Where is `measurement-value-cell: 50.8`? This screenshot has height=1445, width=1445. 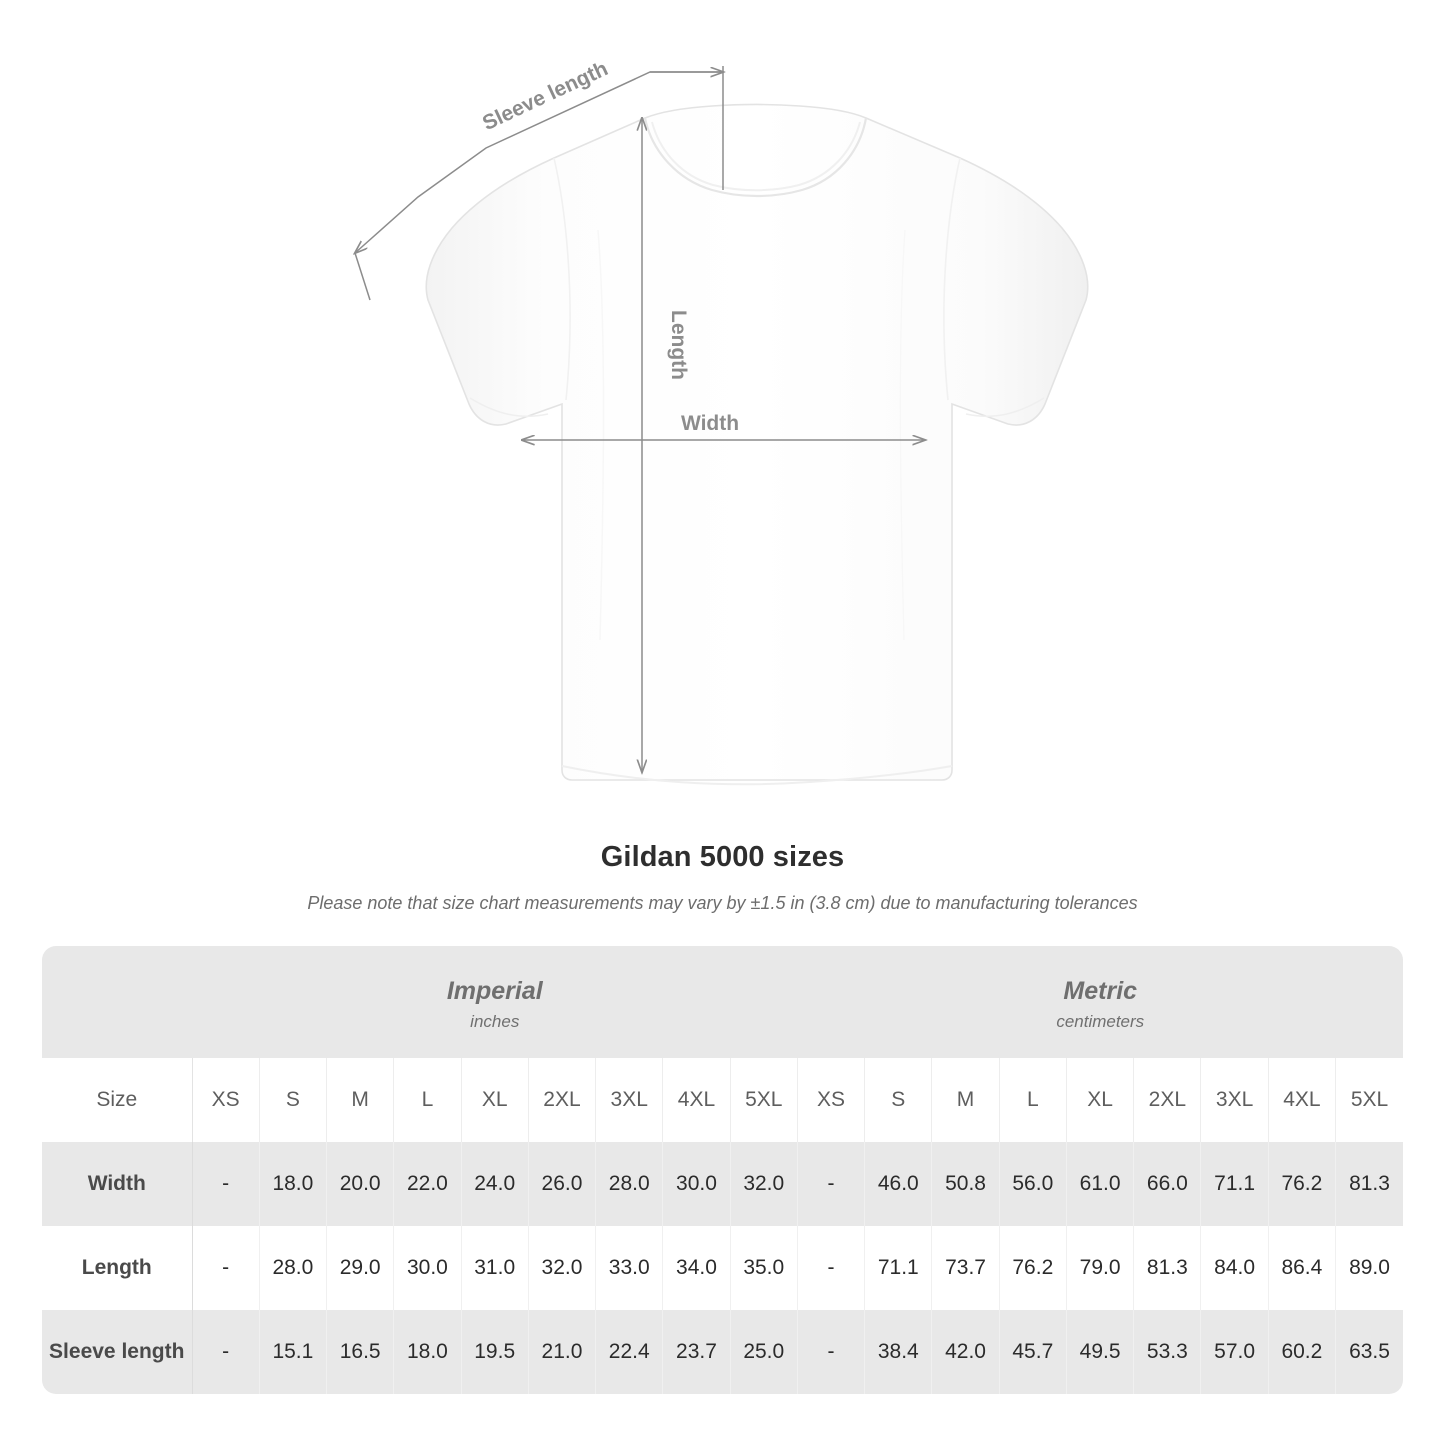 measurement-value-cell: 50.8 is located at coordinates (965, 1184).